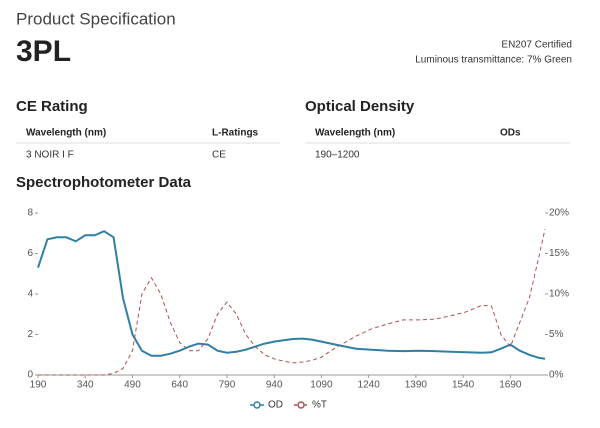 The image size is (600, 428). What do you see at coordinates (227, 385) in the screenshot?
I see `x-tick-label: 790` at bounding box center [227, 385].